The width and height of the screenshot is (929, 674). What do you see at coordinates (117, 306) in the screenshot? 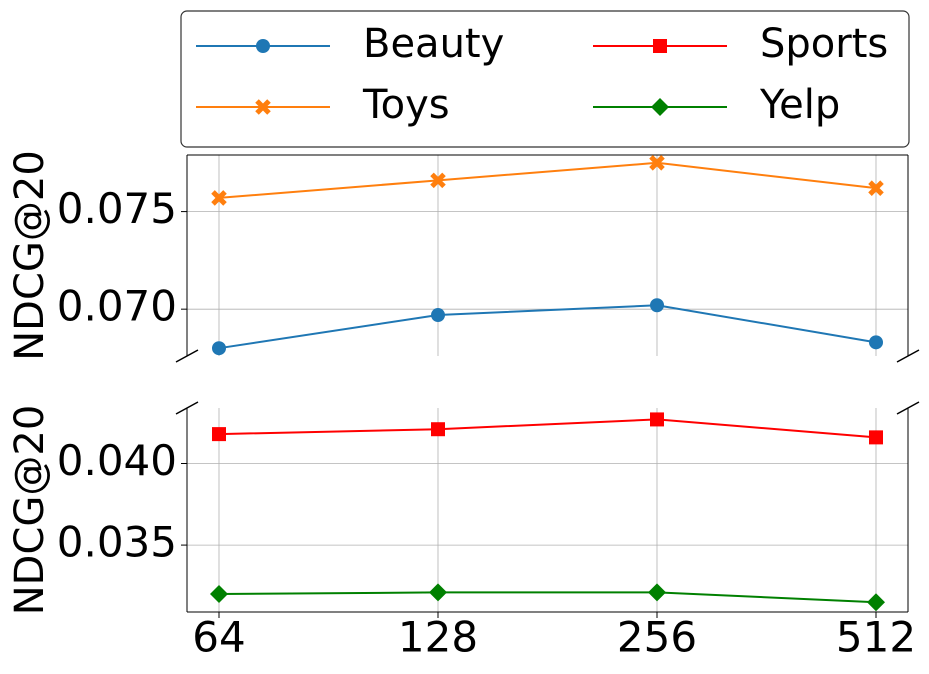
I see `y-tick-label: 0.070` at bounding box center [117, 306].